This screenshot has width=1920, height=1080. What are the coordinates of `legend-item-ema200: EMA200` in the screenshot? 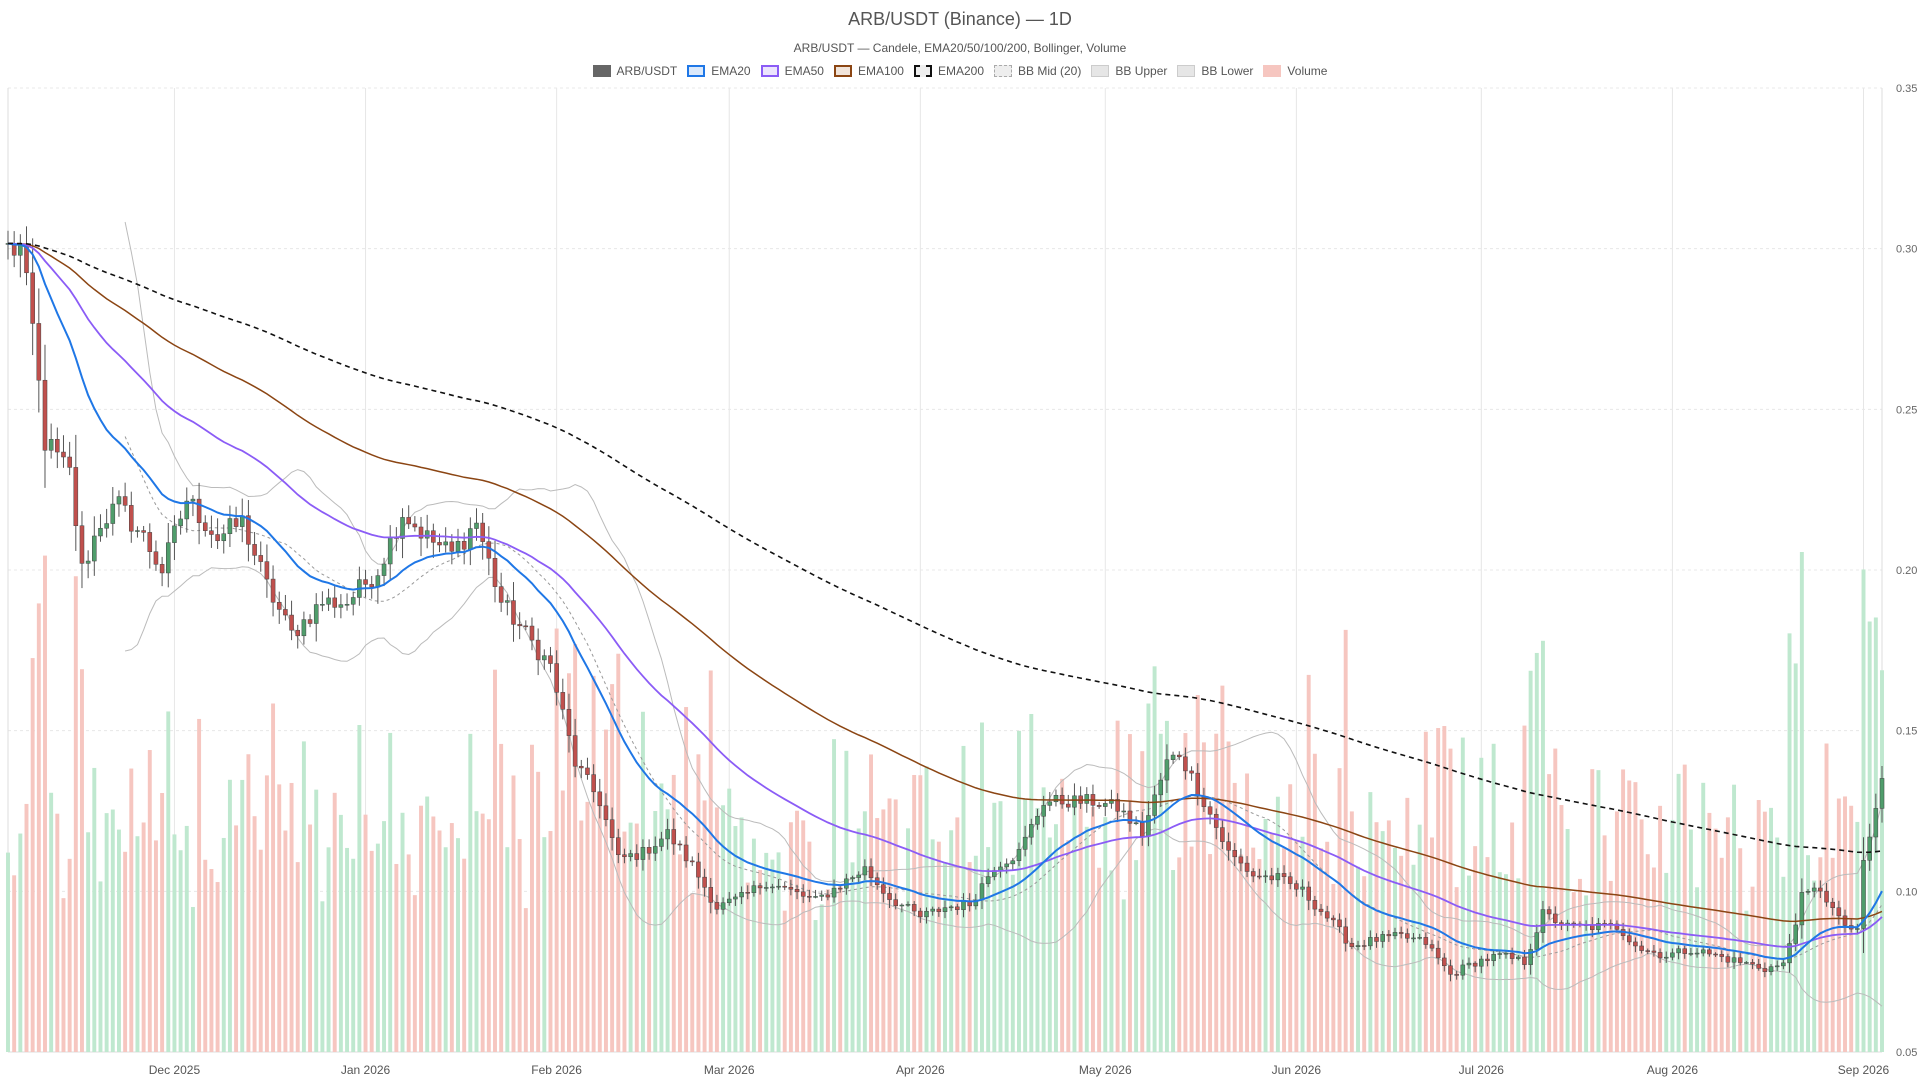 It's located at (948, 71).